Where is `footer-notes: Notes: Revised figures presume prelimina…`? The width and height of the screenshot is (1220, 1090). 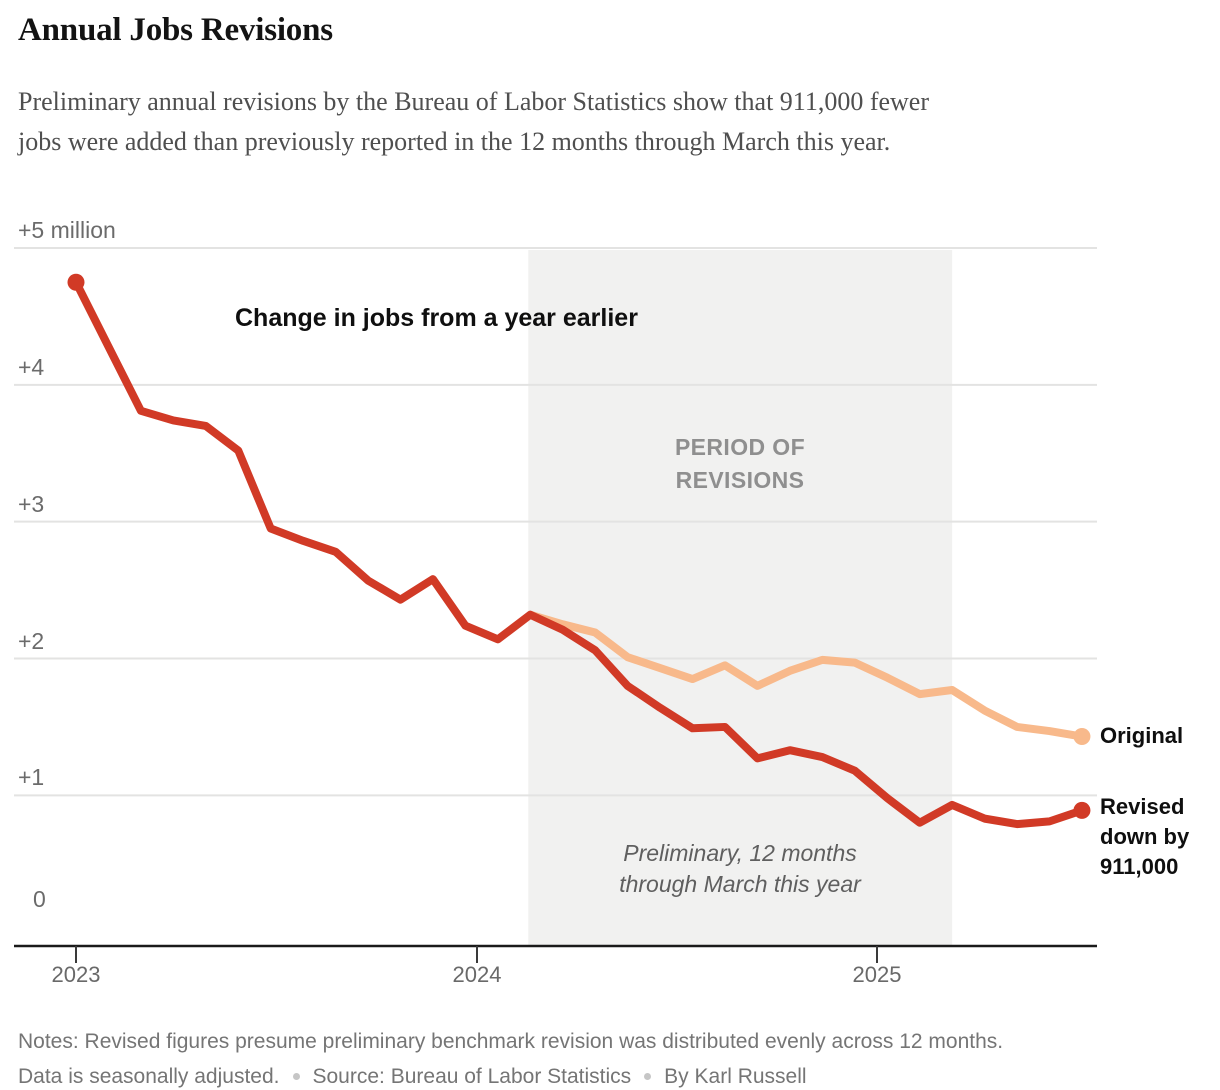
footer-notes: Notes: Revised figures presume prelimina… is located at coordinates (613, 1057).